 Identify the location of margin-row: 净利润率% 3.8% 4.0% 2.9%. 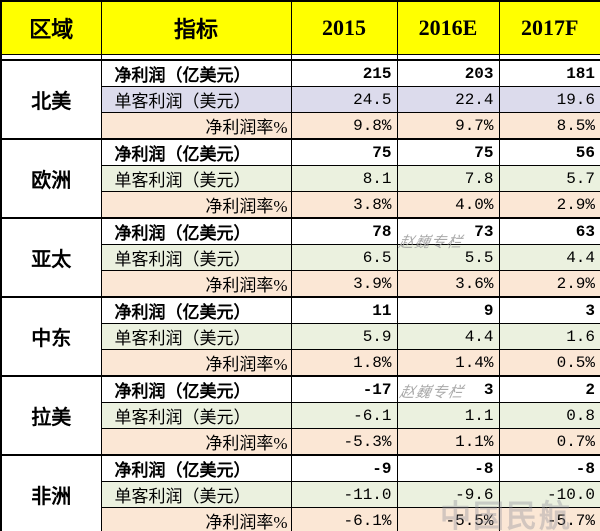
(300, 205).